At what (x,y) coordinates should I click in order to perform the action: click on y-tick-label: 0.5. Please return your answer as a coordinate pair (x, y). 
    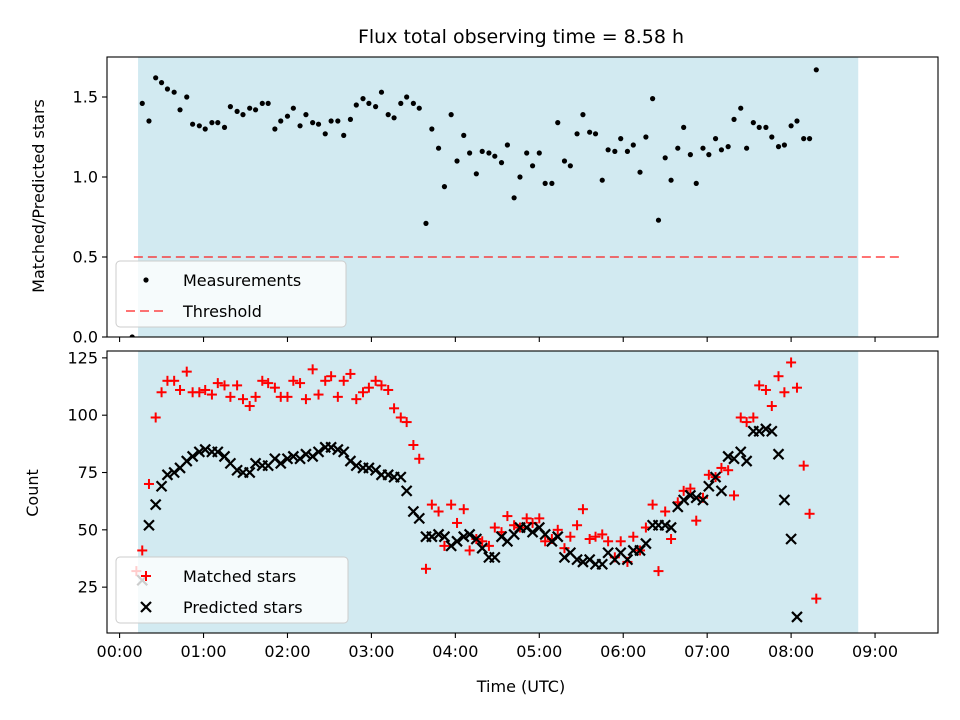
    Looking at the image, I should click on (85, 257).